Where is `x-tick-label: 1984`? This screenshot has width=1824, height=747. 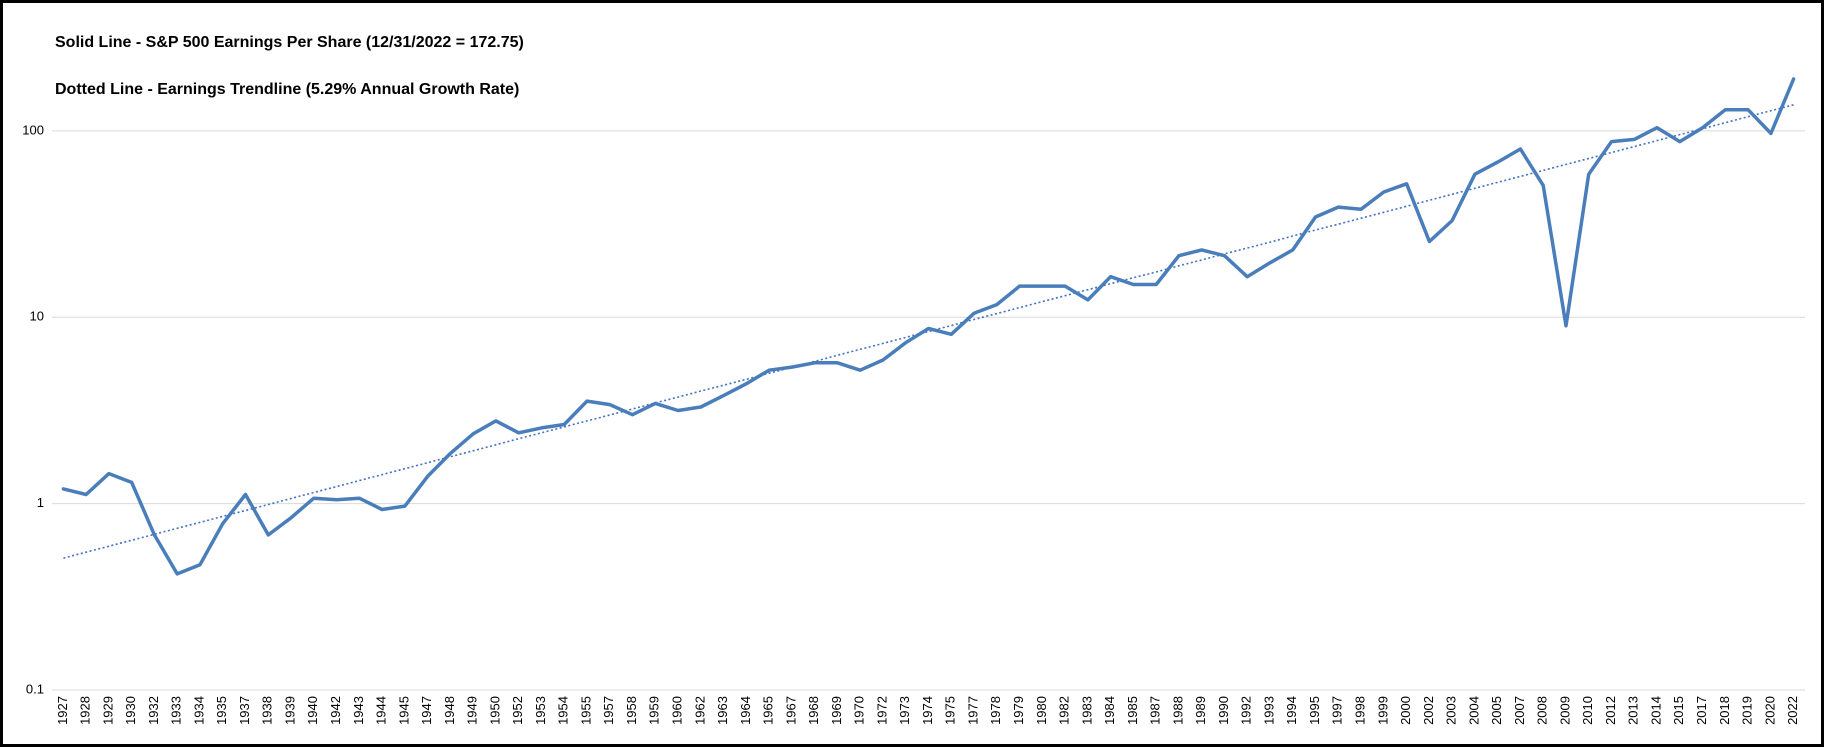
x-tick-label: 1984 is located at coordinates (1109, 710).